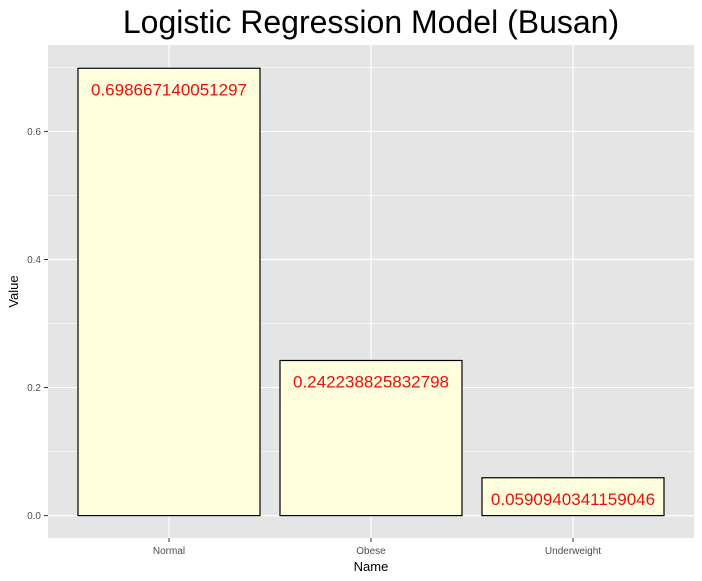 The image size is (702, 581). I want to click on x-tick-label: Normal, so click(169, 551).